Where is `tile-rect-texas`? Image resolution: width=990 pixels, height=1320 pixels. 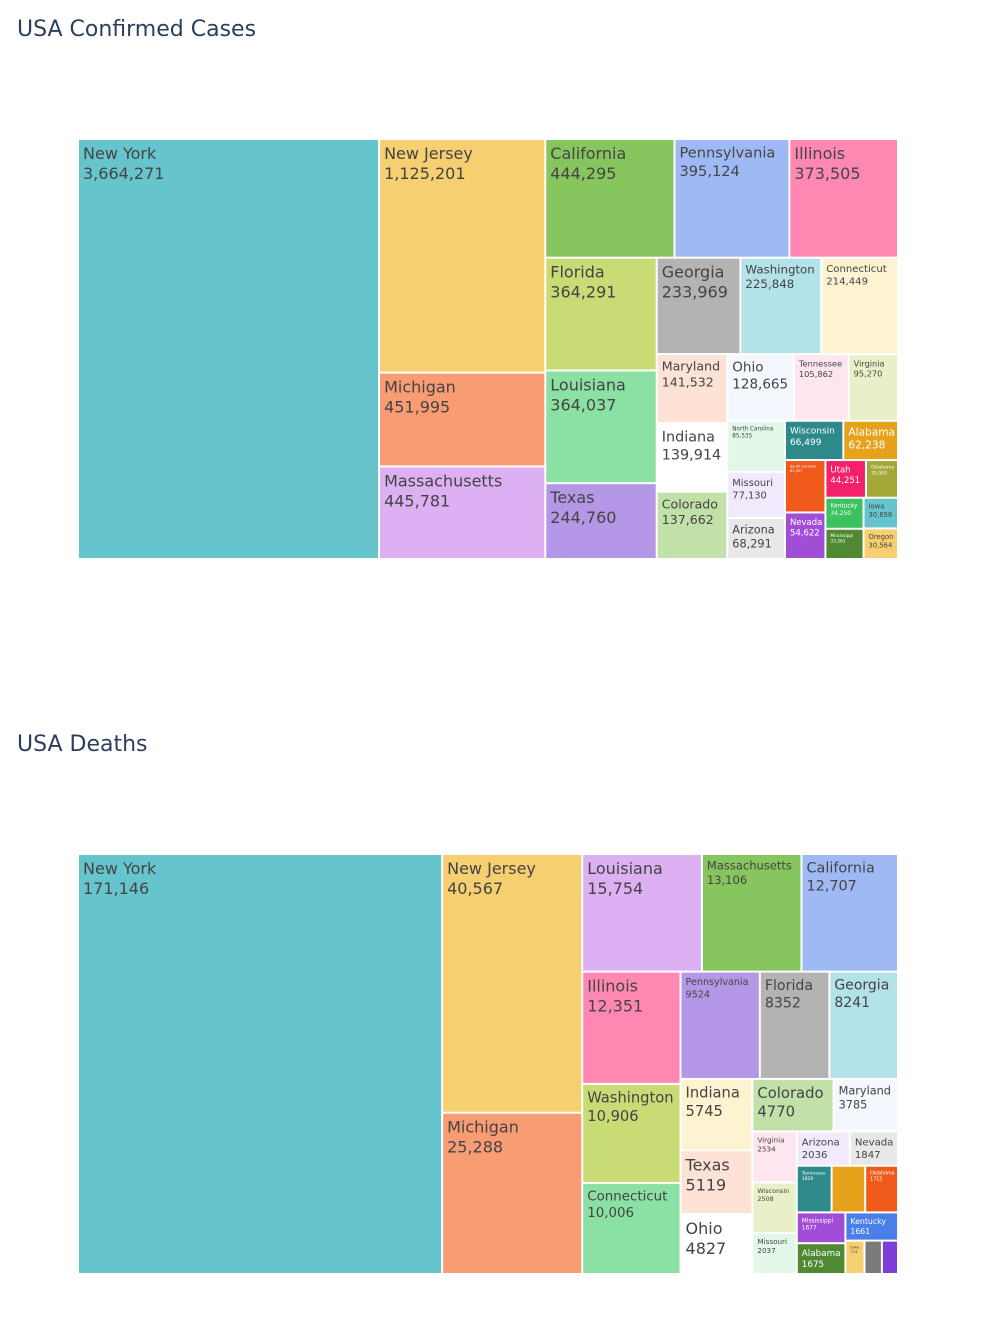 tile-rect-texas is located at coordinates (601, 521).